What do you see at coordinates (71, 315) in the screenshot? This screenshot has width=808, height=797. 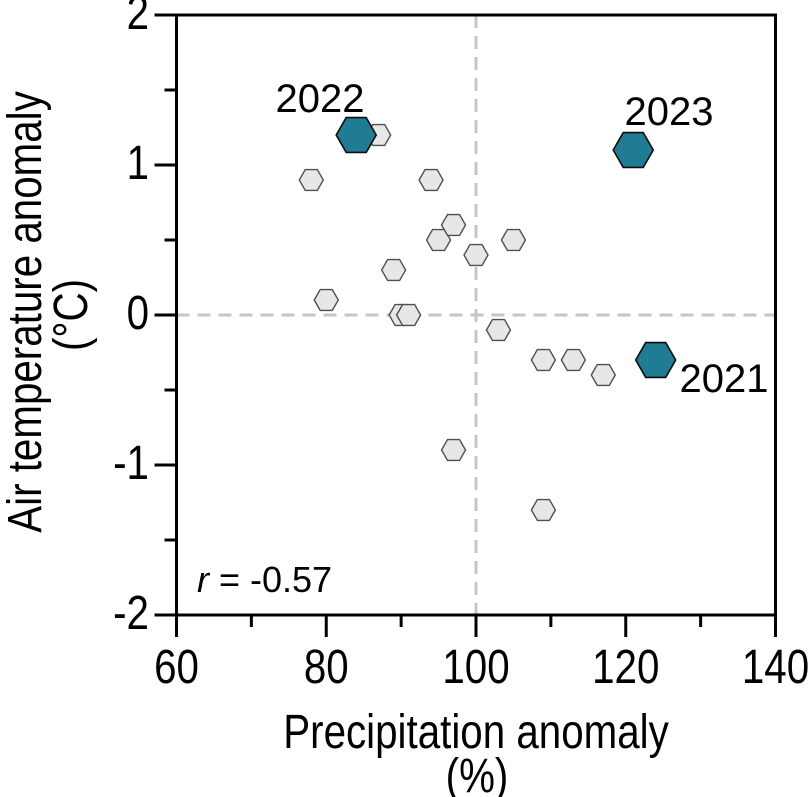 I see `y-axis-title-line2: (°C)` at bounding box center [71, 315].